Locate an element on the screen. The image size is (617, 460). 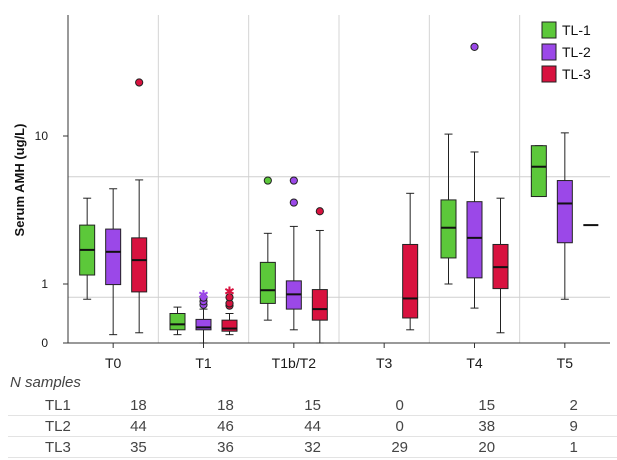
n-samples-cell: 20 is located at coordinates (487, 447).